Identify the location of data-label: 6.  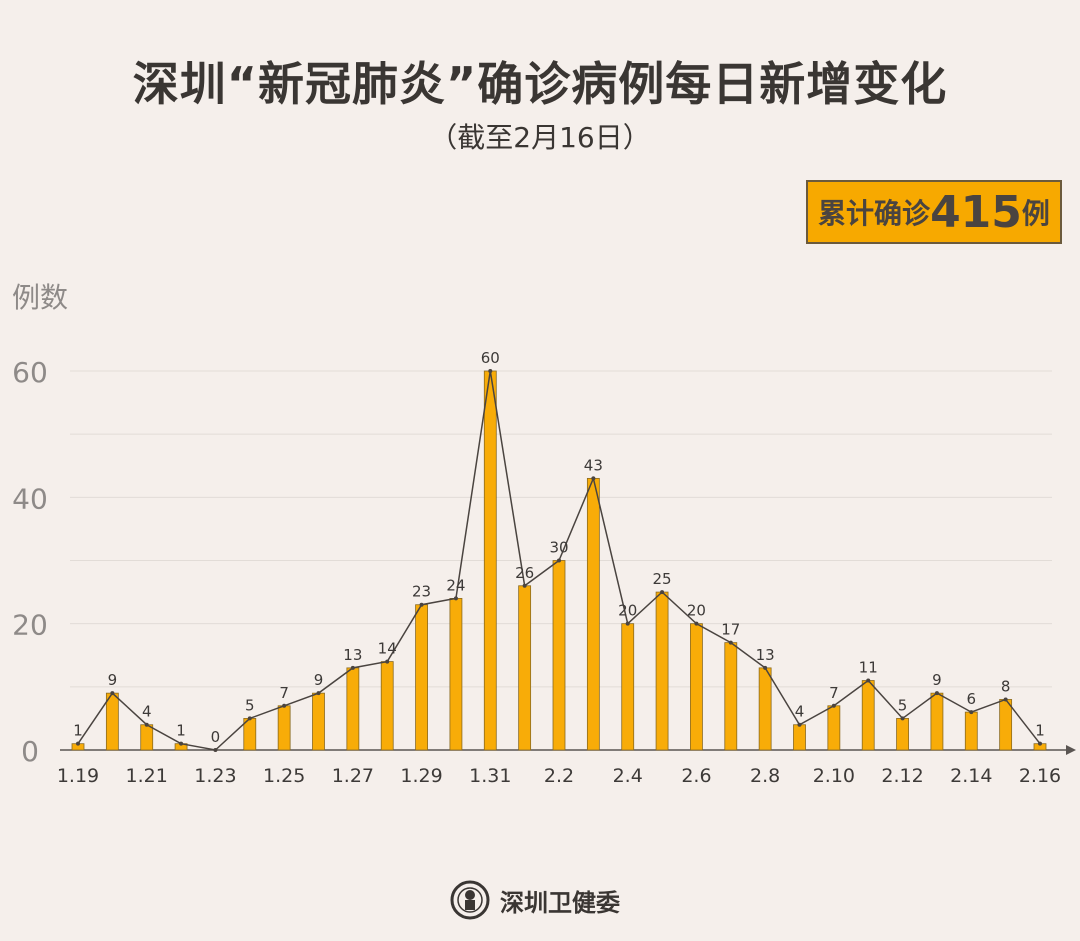
(972, 699).